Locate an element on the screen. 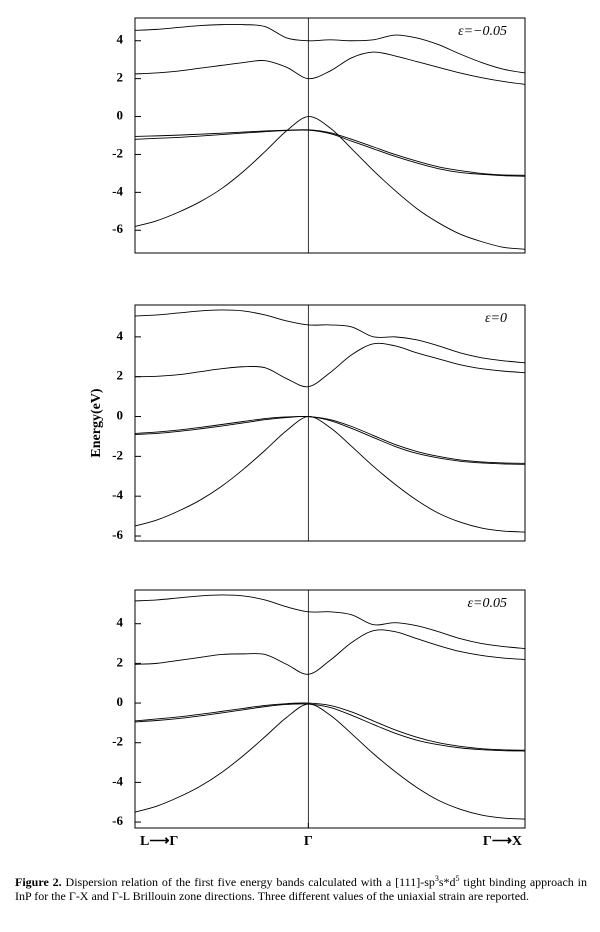  caption-text: s*d is located at coordinates (447, 882).